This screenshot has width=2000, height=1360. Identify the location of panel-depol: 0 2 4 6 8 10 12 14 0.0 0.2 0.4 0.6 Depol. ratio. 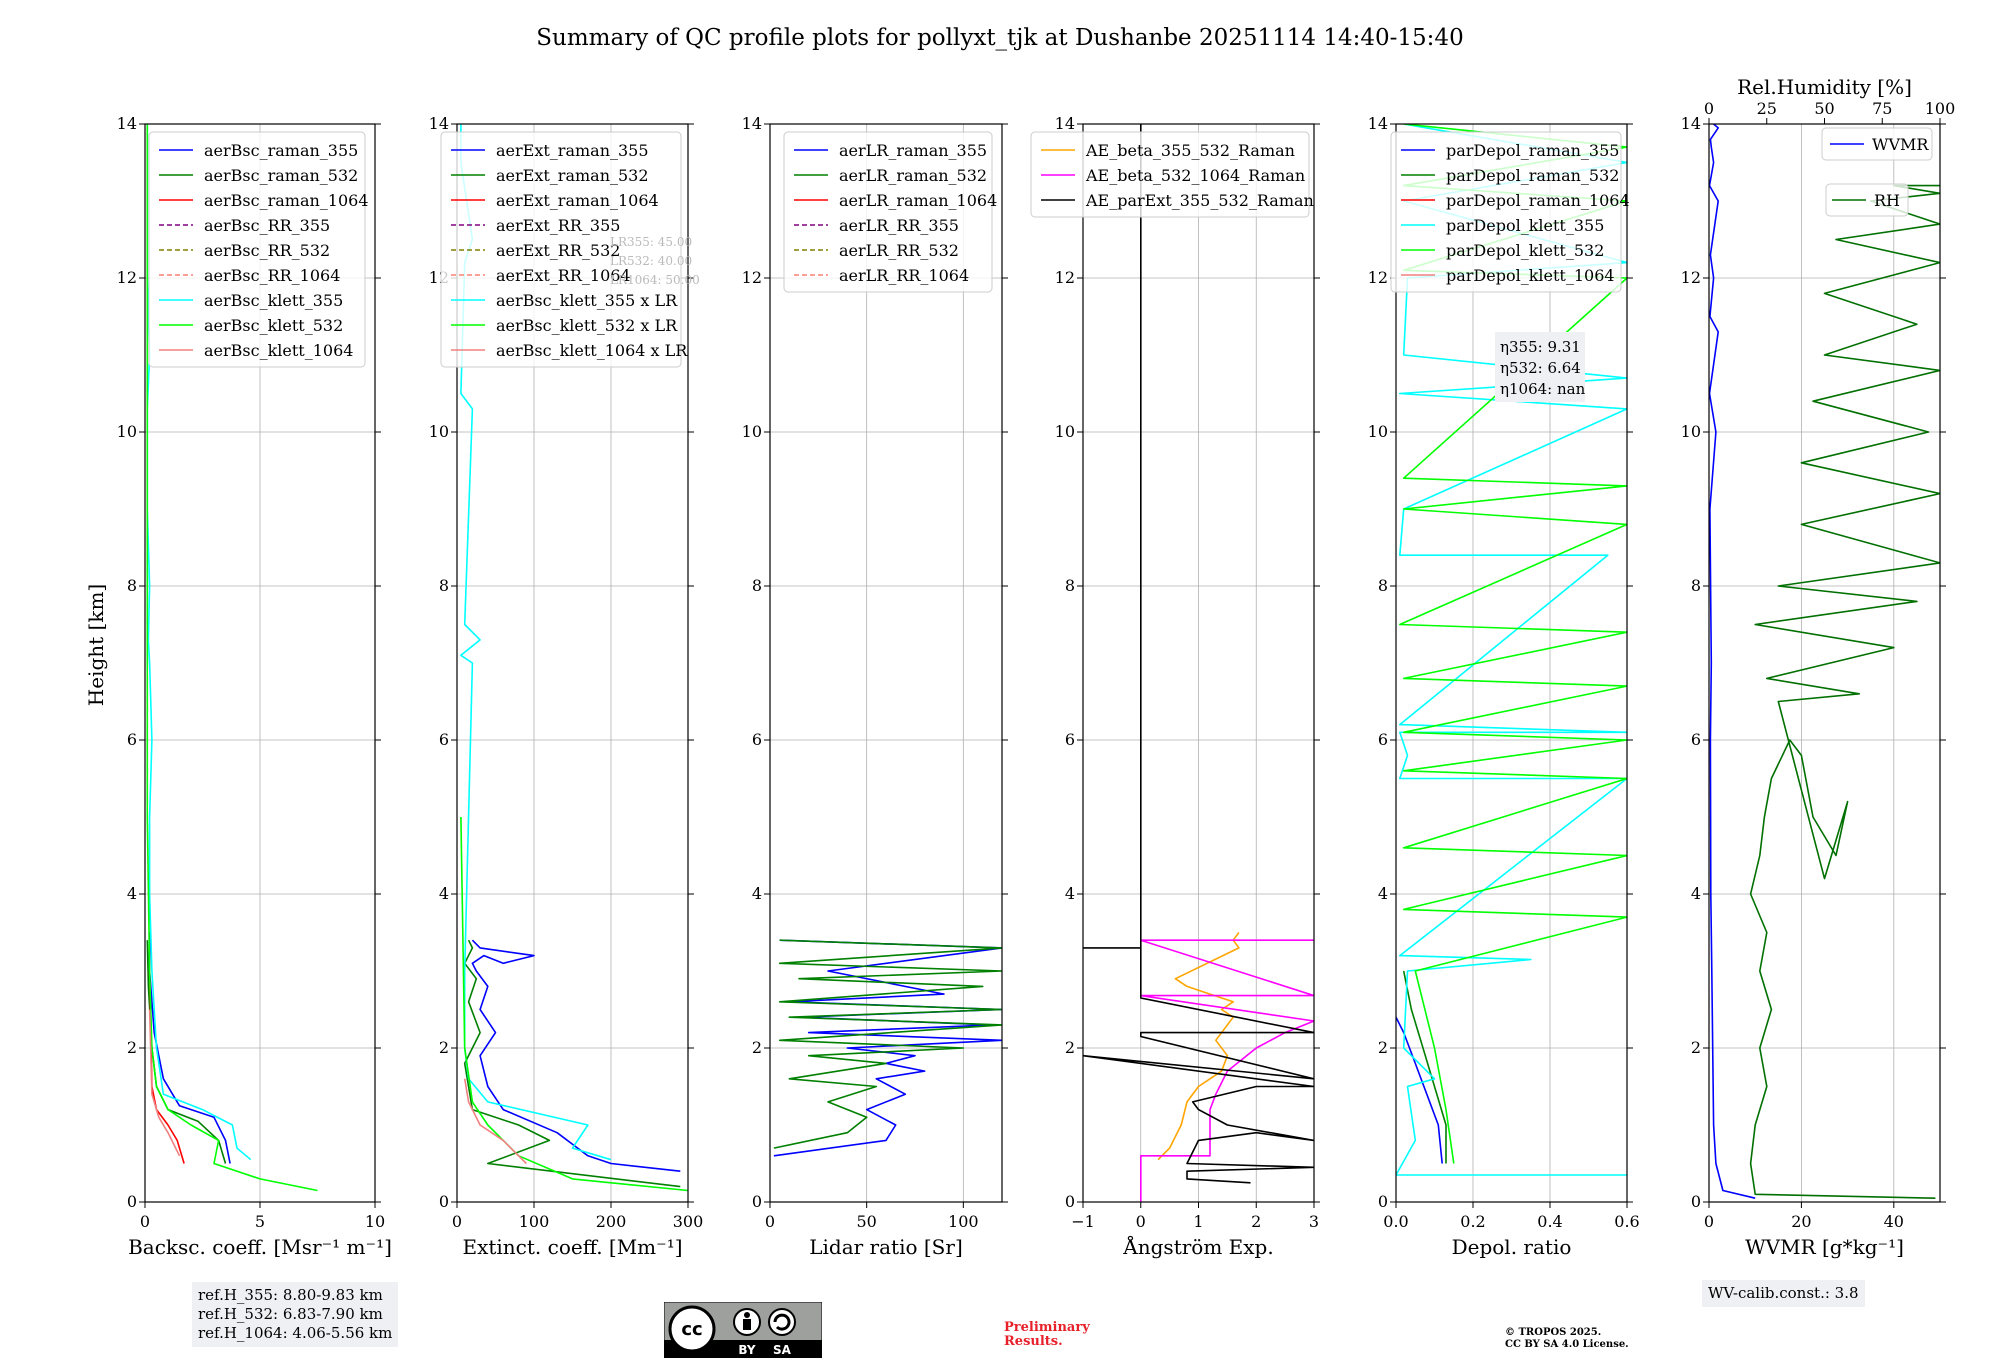
(1504, 686).